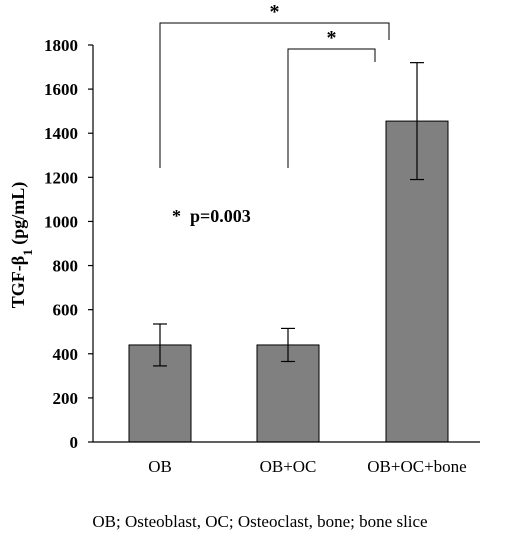 The height and width of the screenshot is (536, 520). Describe the element at coordinates (211, 216) in the screenshot. I see `p-value-annotation: * p=0.003` at that location.